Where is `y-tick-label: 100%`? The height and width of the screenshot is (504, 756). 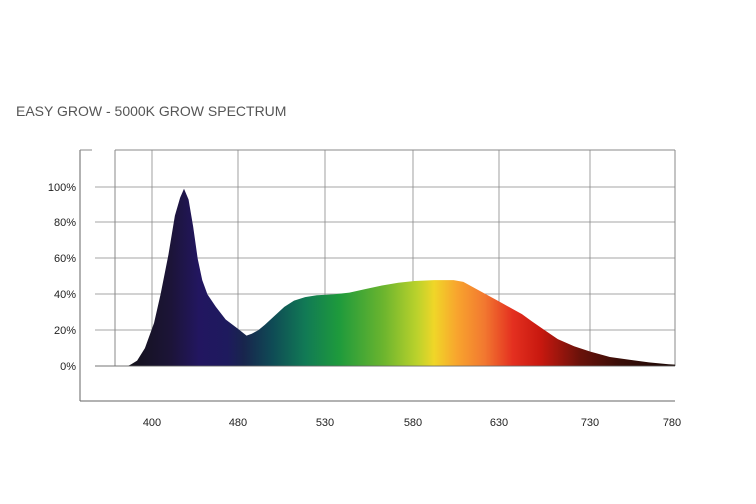 y-tick-label: 100% is located at coordinates (62, 188).